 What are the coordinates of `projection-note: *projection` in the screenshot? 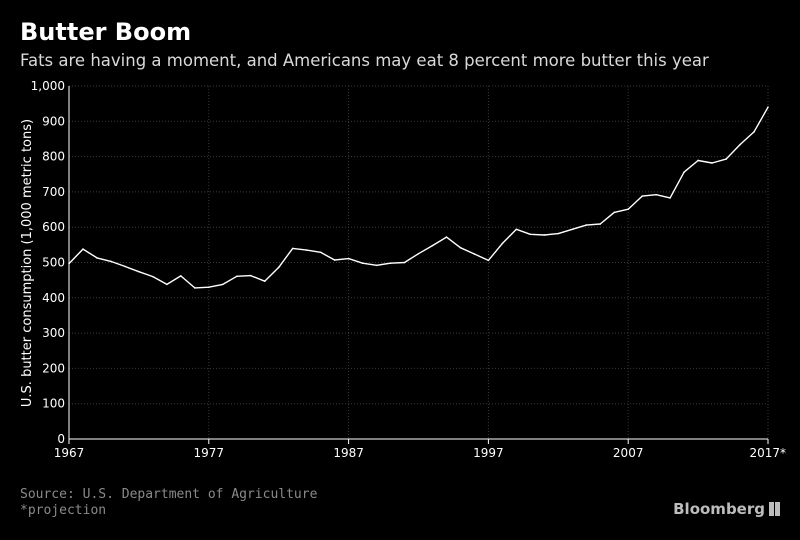 It's located at (63, 510).